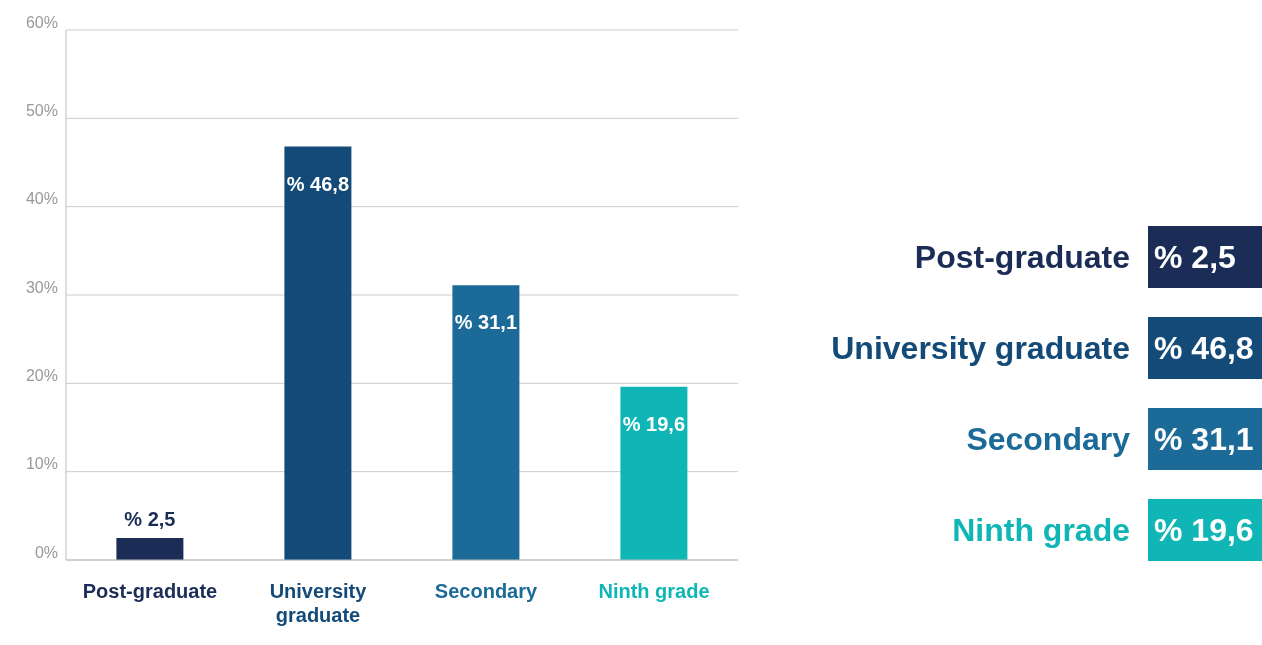 The height and width of the screenshot is (645, 1262). I want to click on category-label: Post-graduate, so click(1022, 256).